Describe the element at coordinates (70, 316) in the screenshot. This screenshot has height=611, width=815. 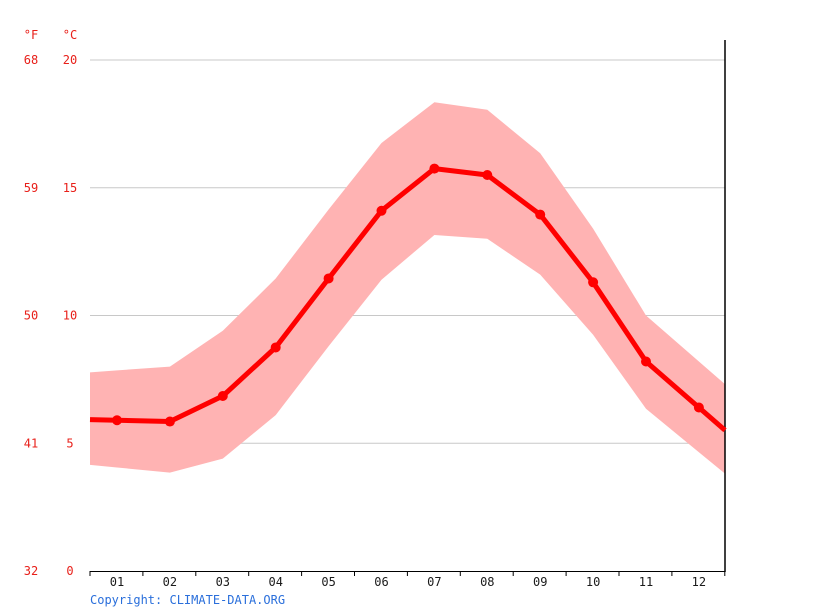
I see `y-tick-celsius: 10` at that location.